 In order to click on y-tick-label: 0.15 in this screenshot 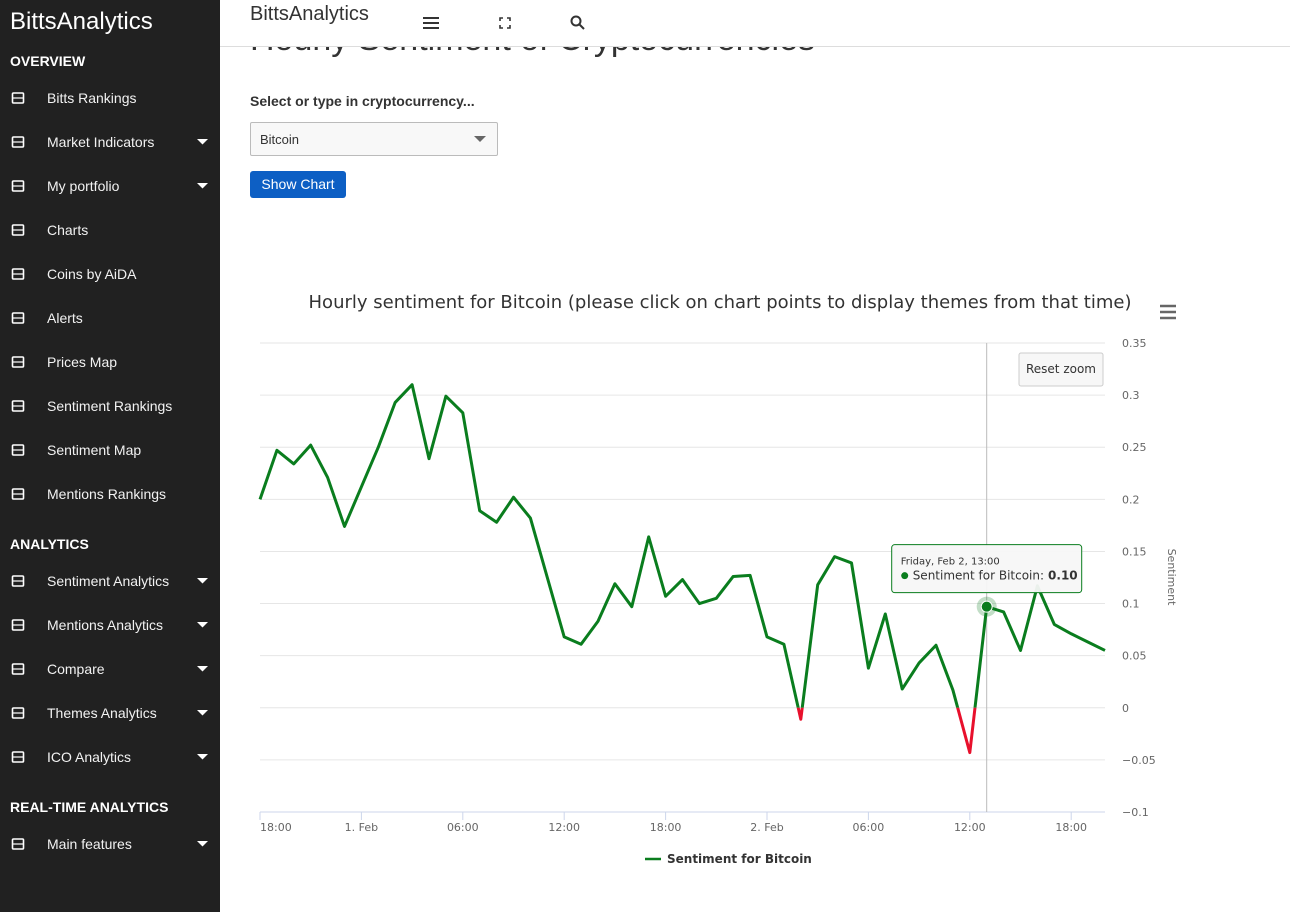, I will do `click(1134, 551)`.